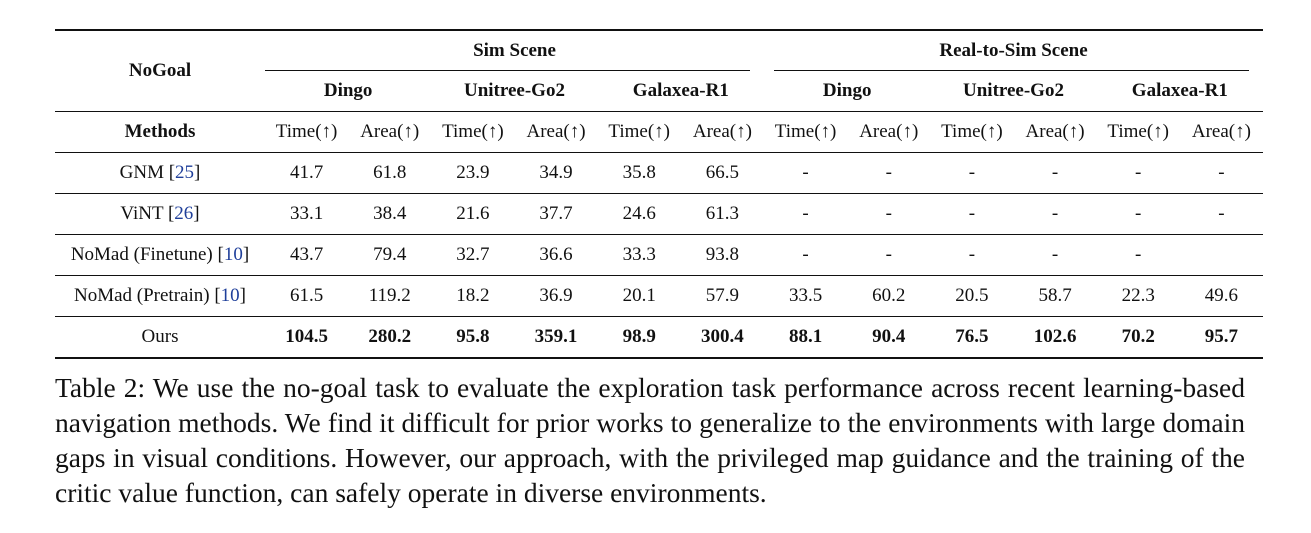  I want to click on value-cell: 35.8, so click(639, 173).